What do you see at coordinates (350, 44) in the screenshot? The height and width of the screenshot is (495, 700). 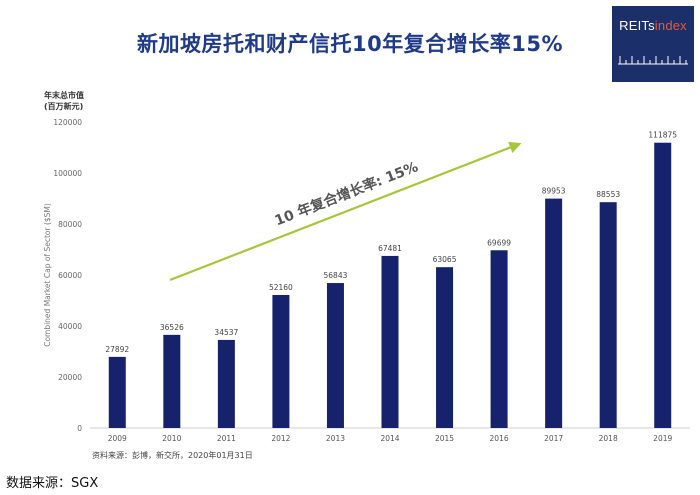 I see `chart-title: 新加坡房托和财产信托10年复合增长率15%` at bounding box center [350, 44].